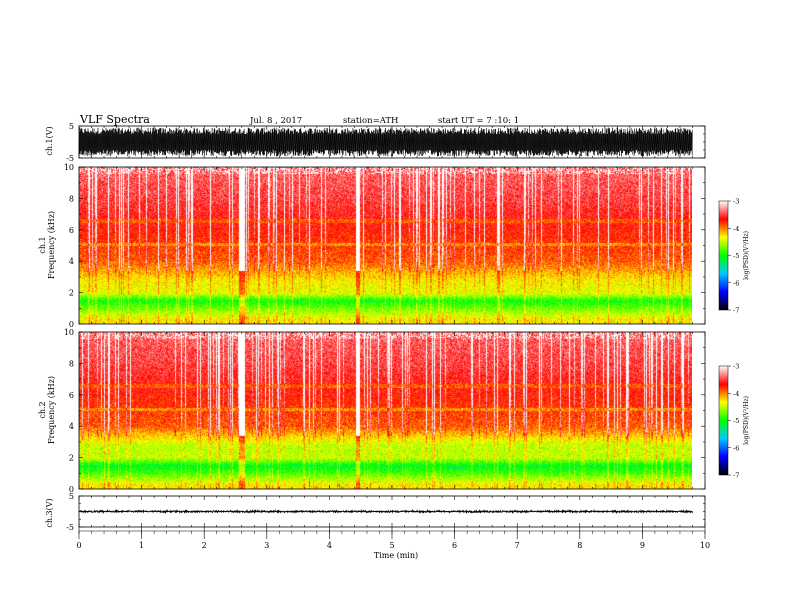 The height and width of the screenshot is (612, 792). I want to click on x-tick-label: 7, so click(517, 545).